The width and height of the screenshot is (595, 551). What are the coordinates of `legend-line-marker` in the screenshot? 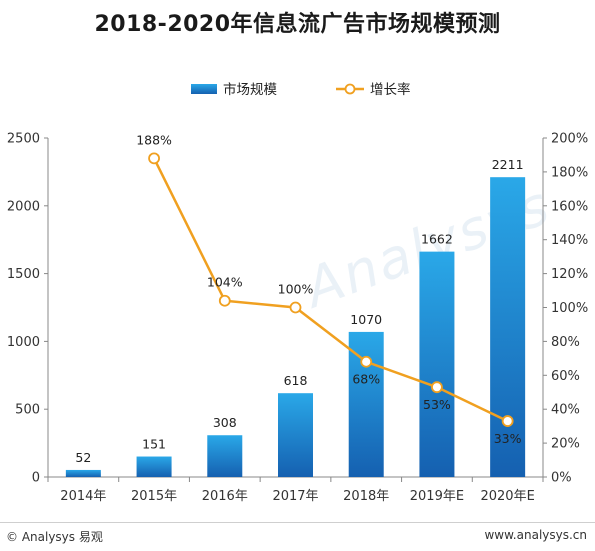 It's located at (350, 89).